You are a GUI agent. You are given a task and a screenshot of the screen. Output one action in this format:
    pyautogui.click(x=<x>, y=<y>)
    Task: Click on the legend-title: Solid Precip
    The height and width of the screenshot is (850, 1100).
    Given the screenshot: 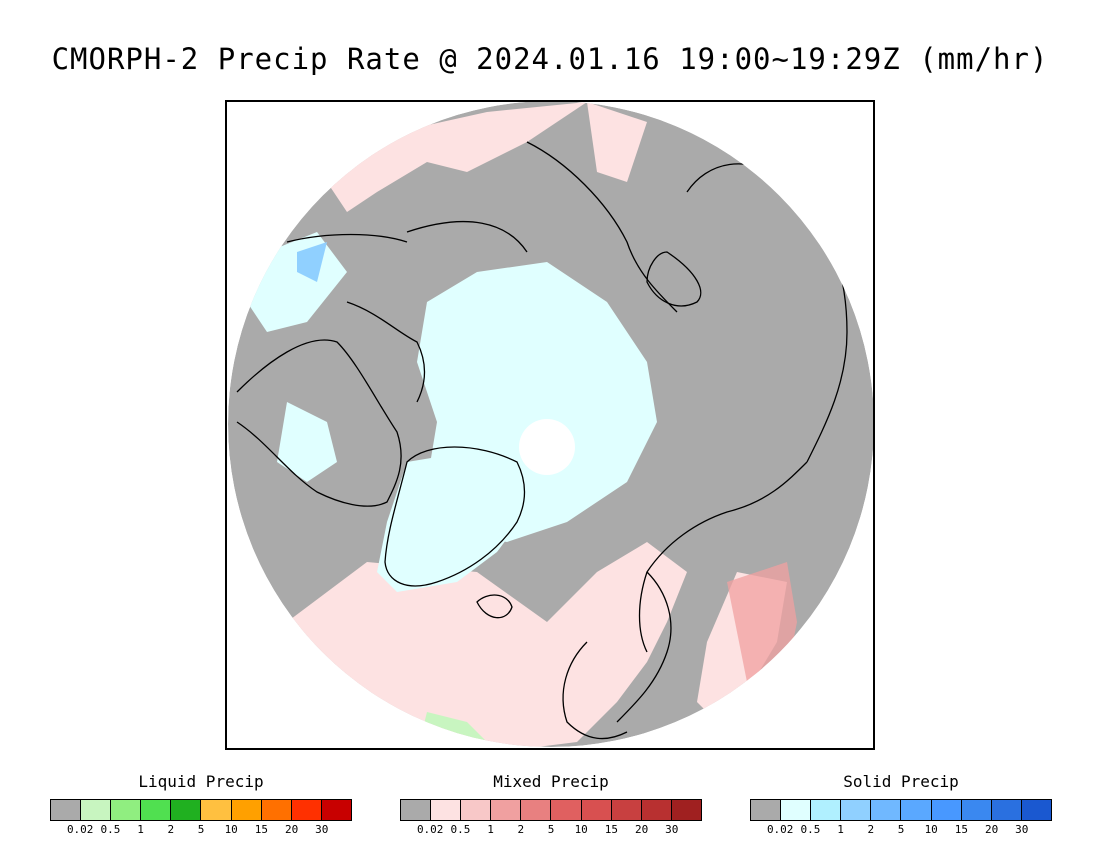 What is the action you would take?
    pyautogui.click(x=901, y=781)
    